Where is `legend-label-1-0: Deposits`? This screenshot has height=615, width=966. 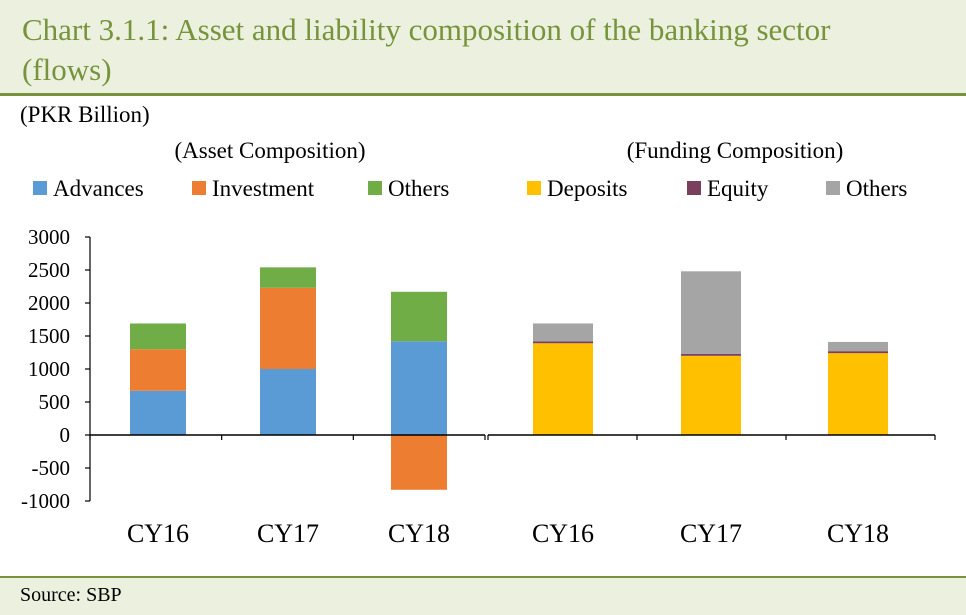 legend-label-1-0: Deposits is located at coordinates (587, 188).